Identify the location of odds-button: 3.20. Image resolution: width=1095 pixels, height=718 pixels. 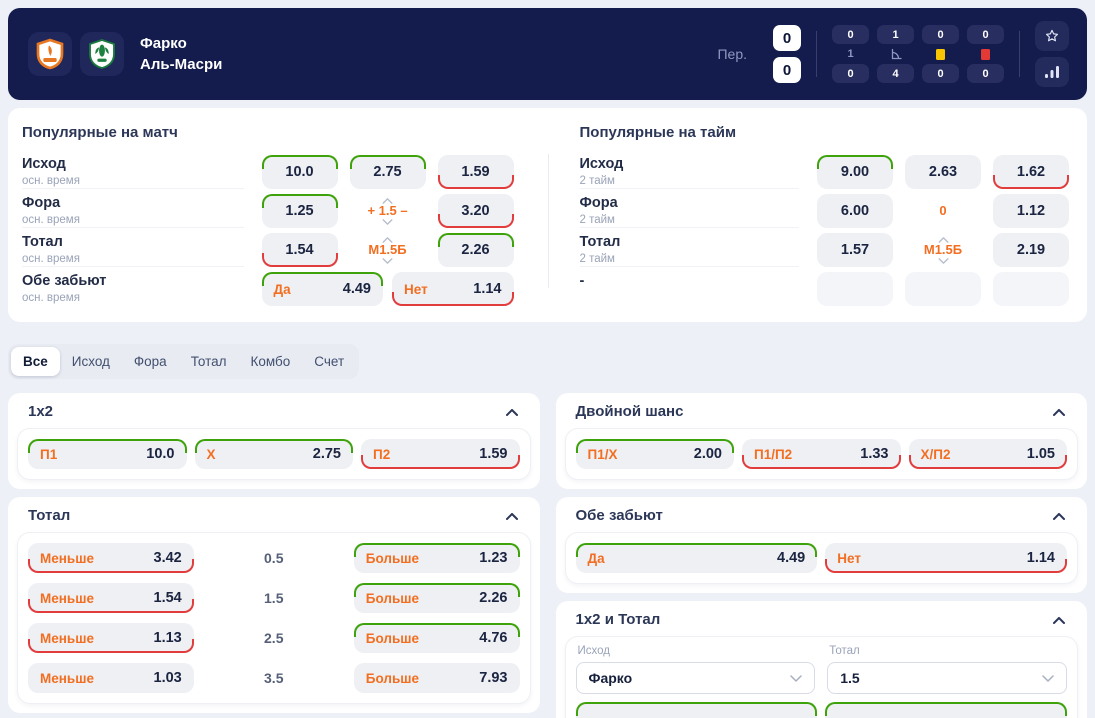
(475, 211).